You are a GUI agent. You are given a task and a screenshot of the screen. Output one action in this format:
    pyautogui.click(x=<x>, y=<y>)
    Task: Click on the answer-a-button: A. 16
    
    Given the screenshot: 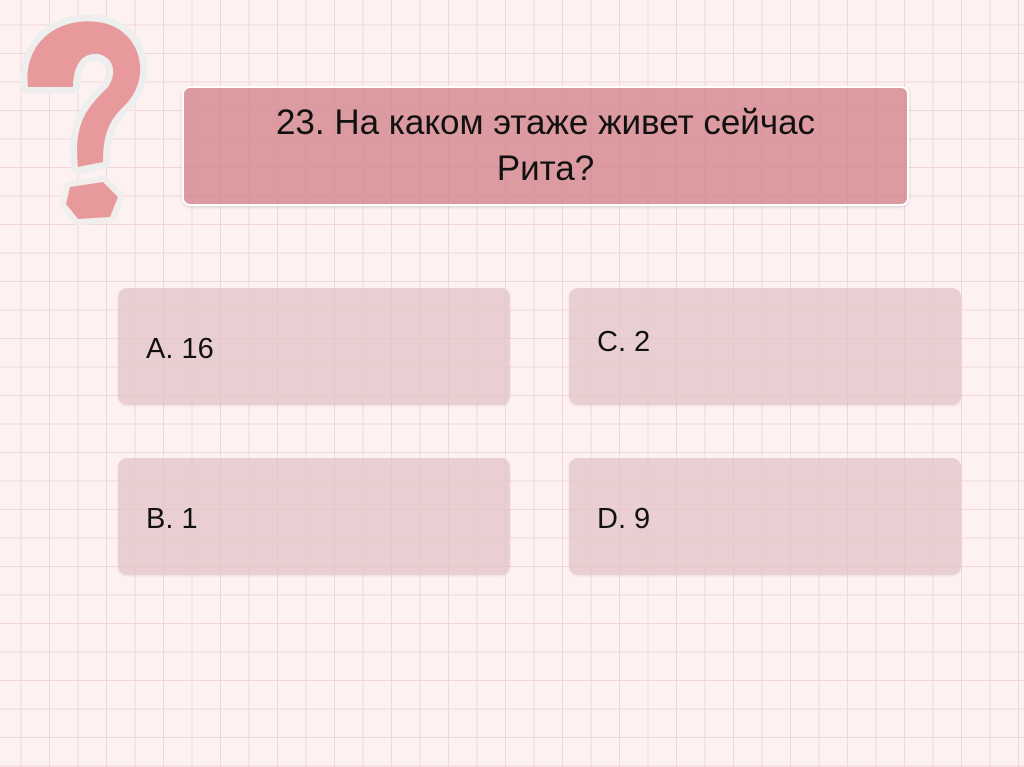 What is the action you would take?
    pyautogui.click(x=314, y=346)
    